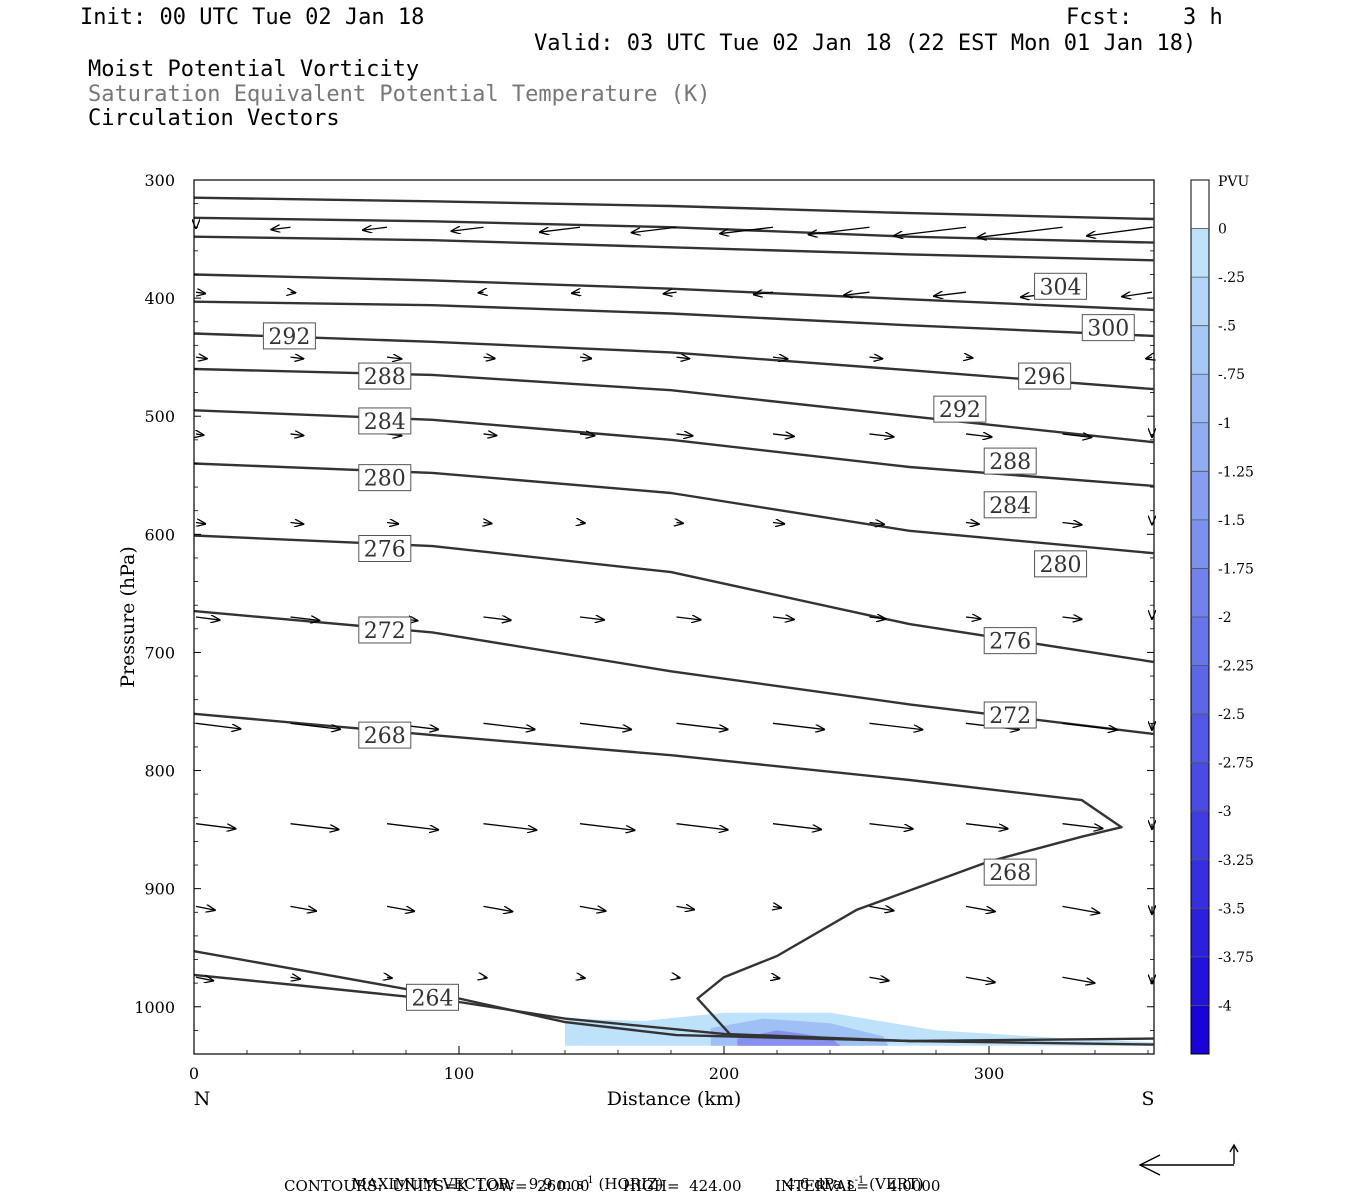 The image size is (1350, 1200). I want to click on vector-r7-c5, so click(702, 826).